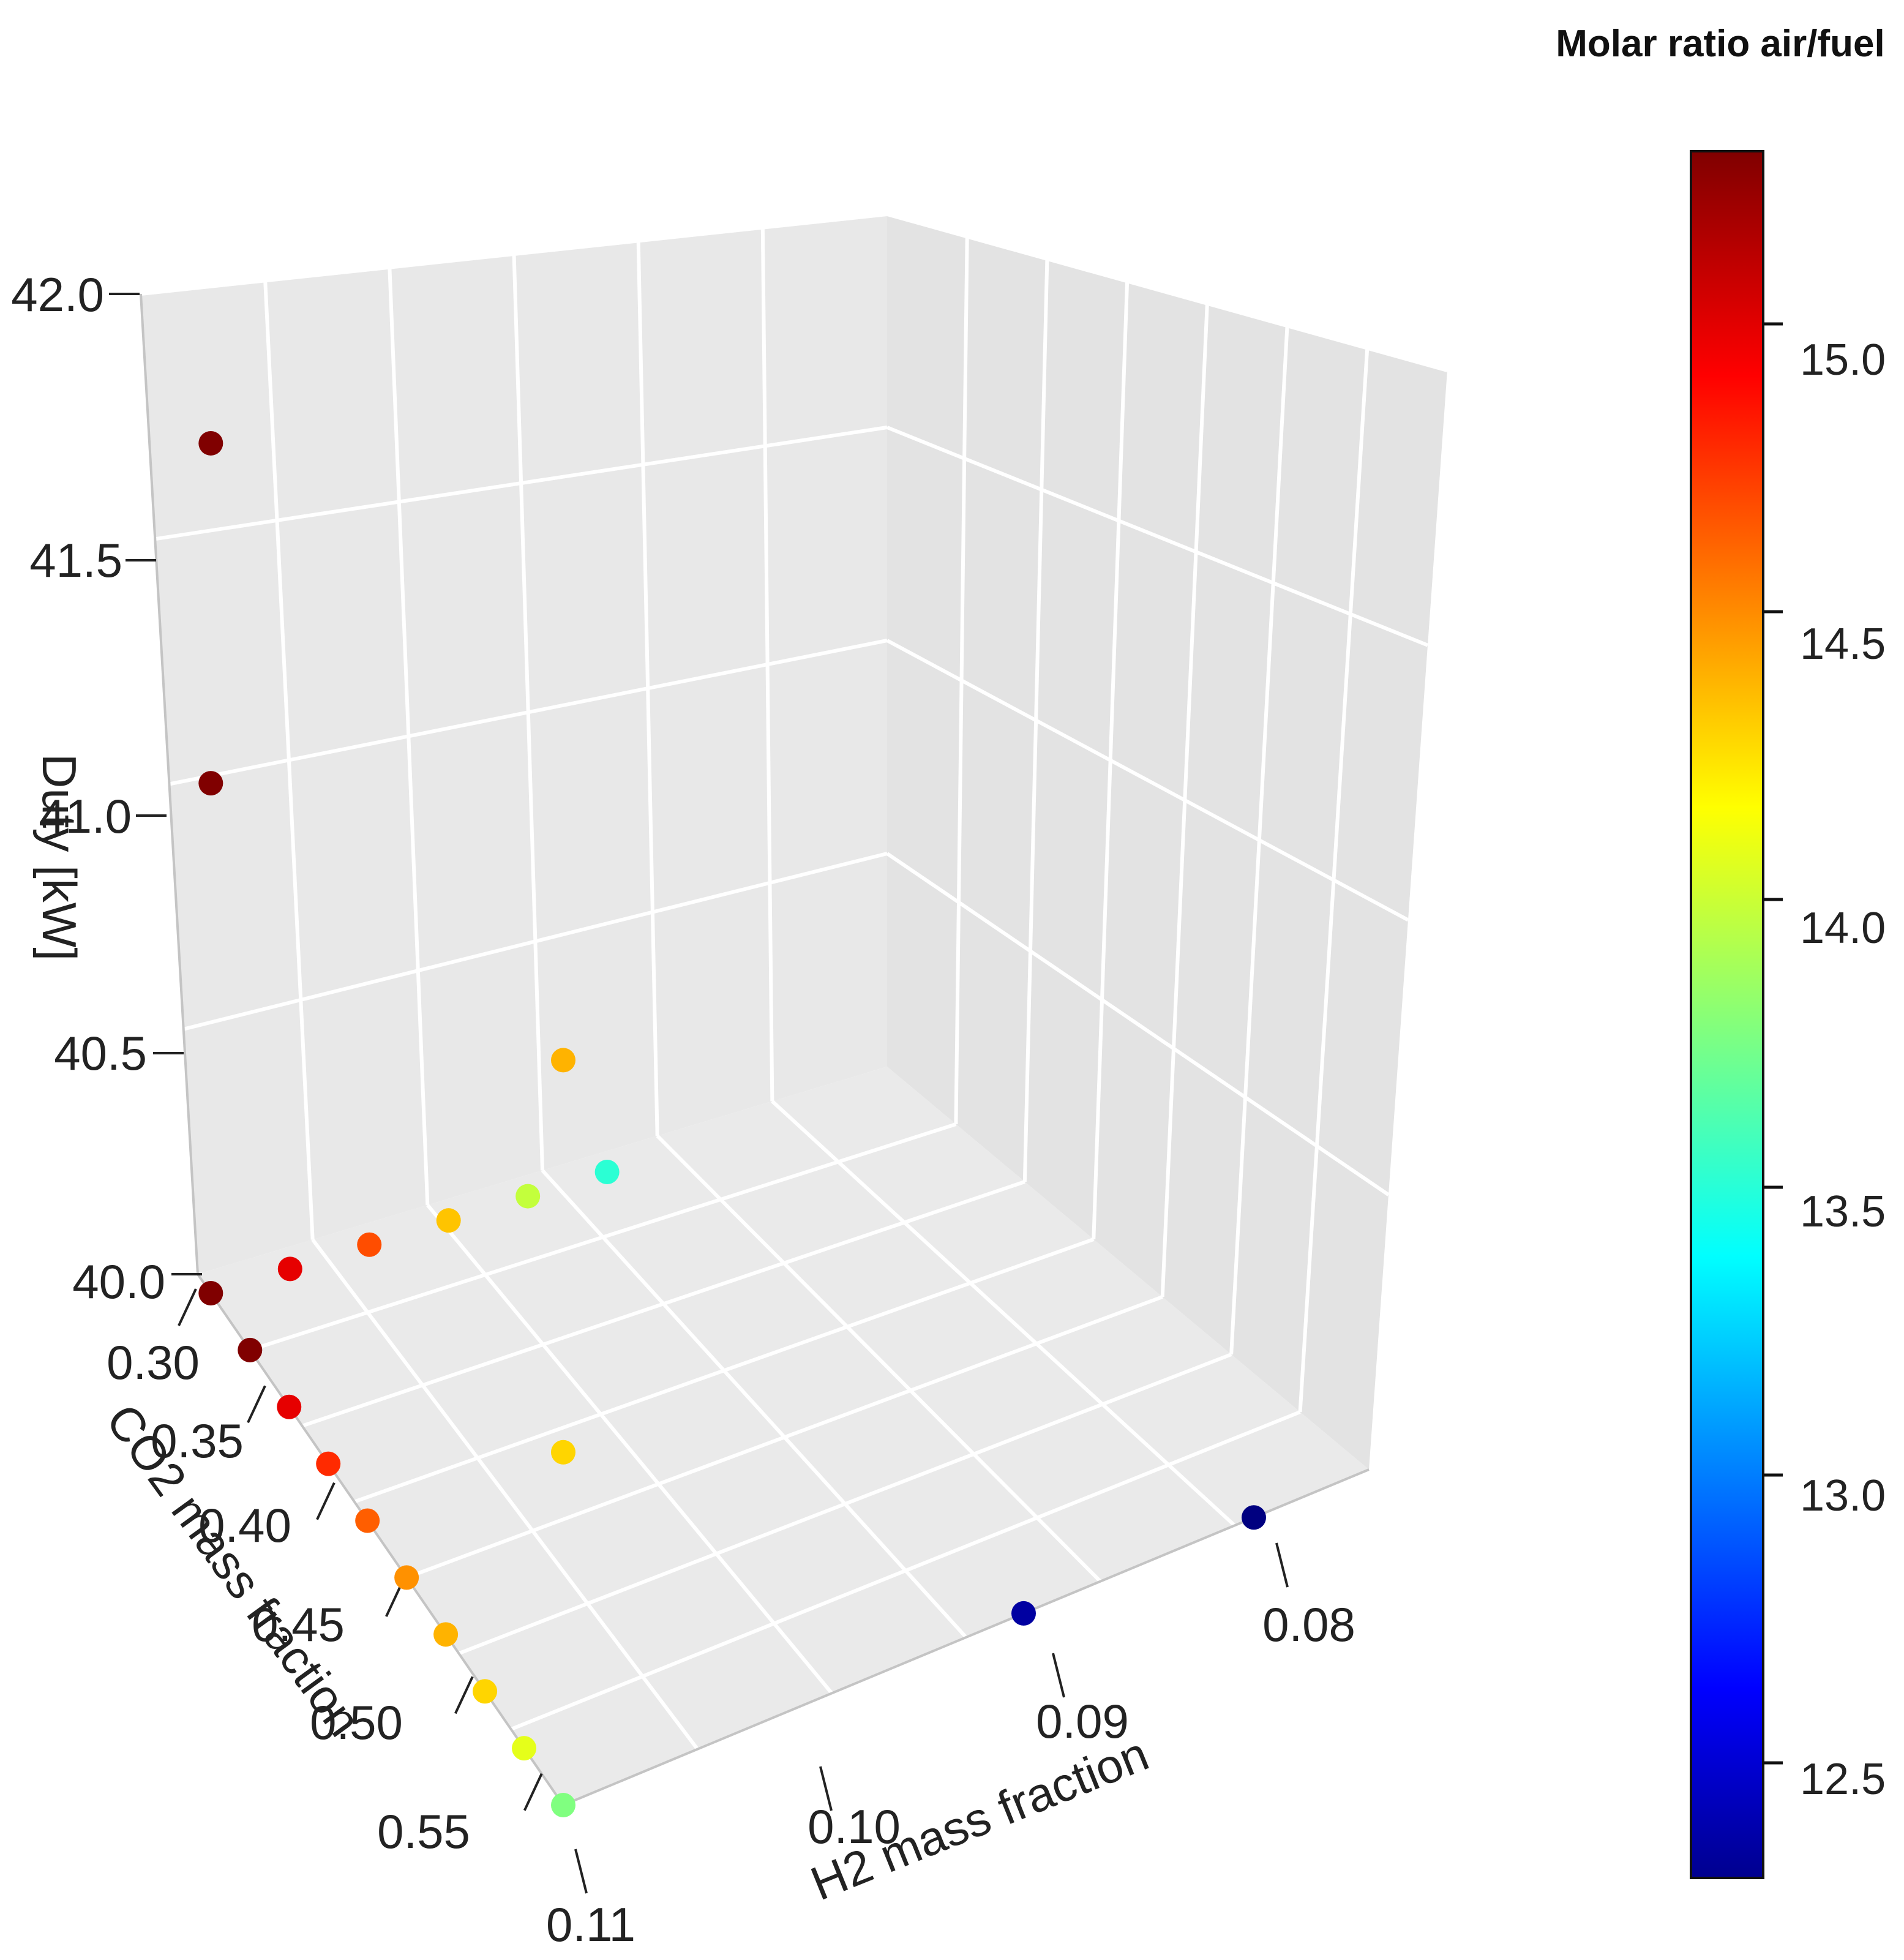 This screenshot has width=1904, height=1960. What do you see at coordinates (244, 1525) in the screenshot?
I see `y-tick-label: 0.40` at bounding box center [244, 1525].